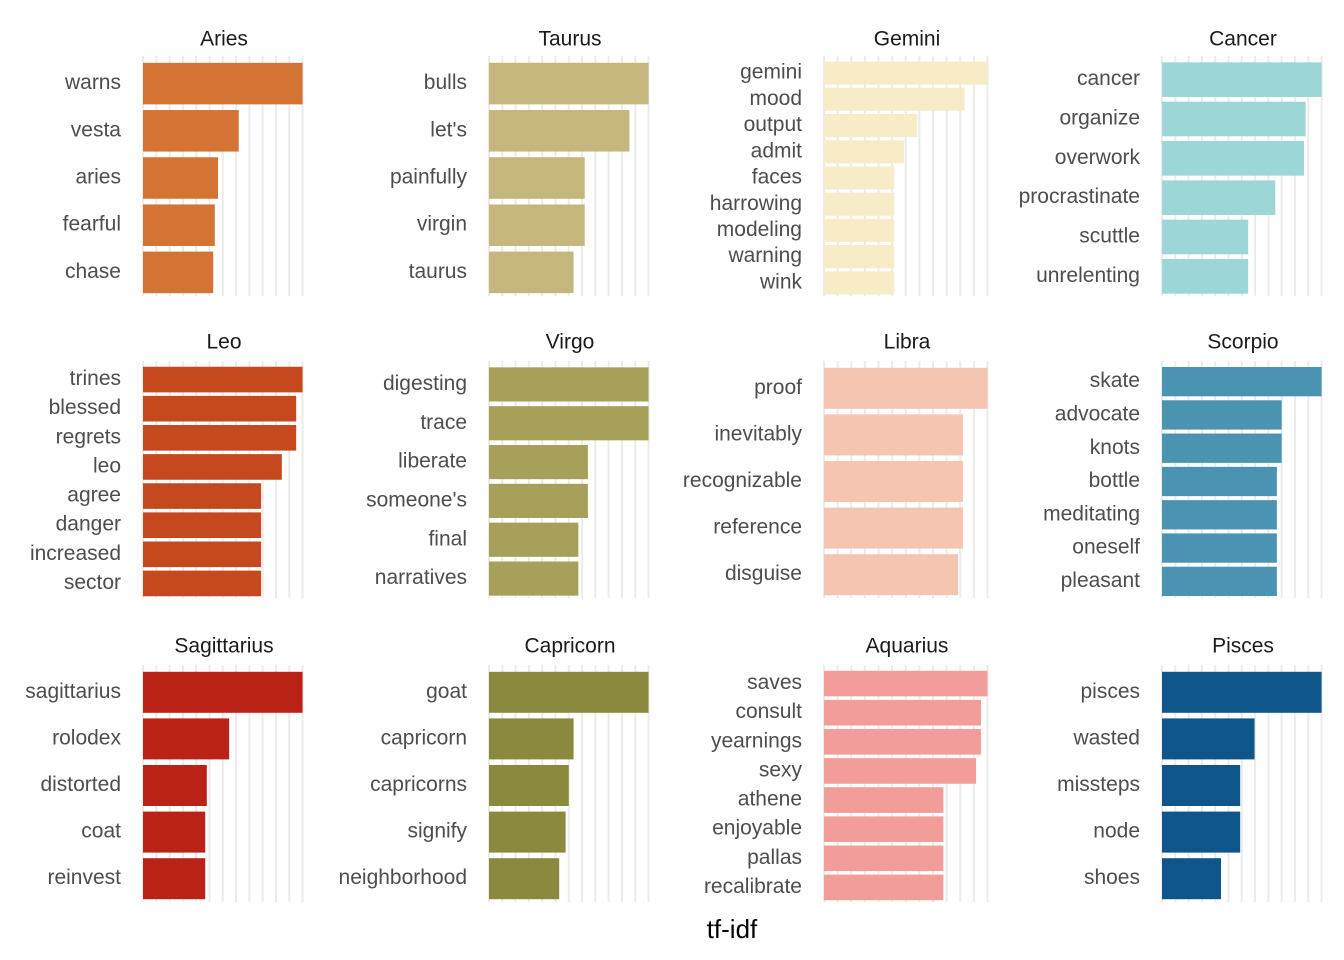 This screenshot has height=960, width=1344. Describe the element at coordinates (424, 737) in the screenshot. I see `y-tick-label: capricorn` at that location.